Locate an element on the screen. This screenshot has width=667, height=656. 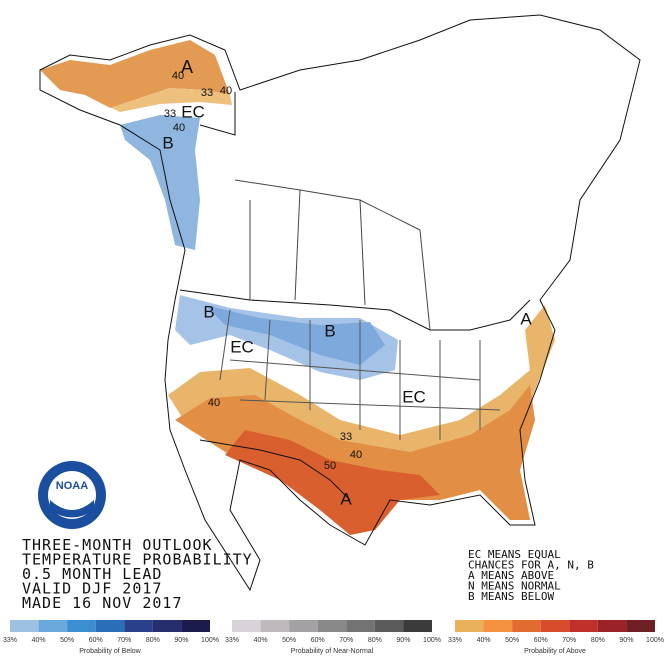
legend-title: Probability of Near-Normal is located at coordinates (332, 651).